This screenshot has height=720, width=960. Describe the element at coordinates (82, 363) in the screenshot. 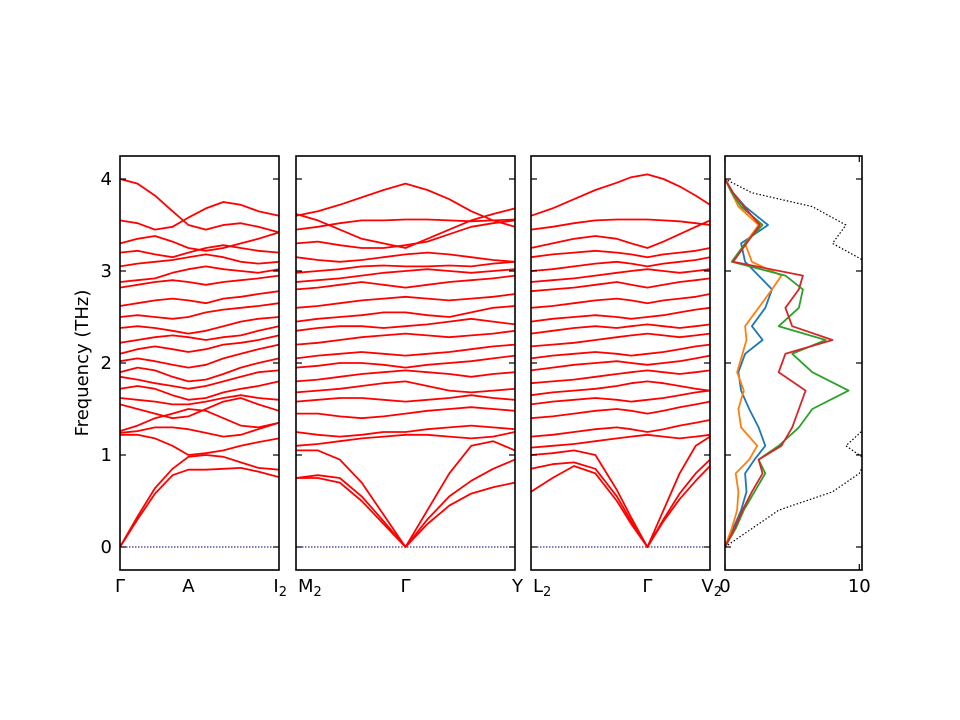

I see `y-axis-title: Frequency (THz)` at that location.